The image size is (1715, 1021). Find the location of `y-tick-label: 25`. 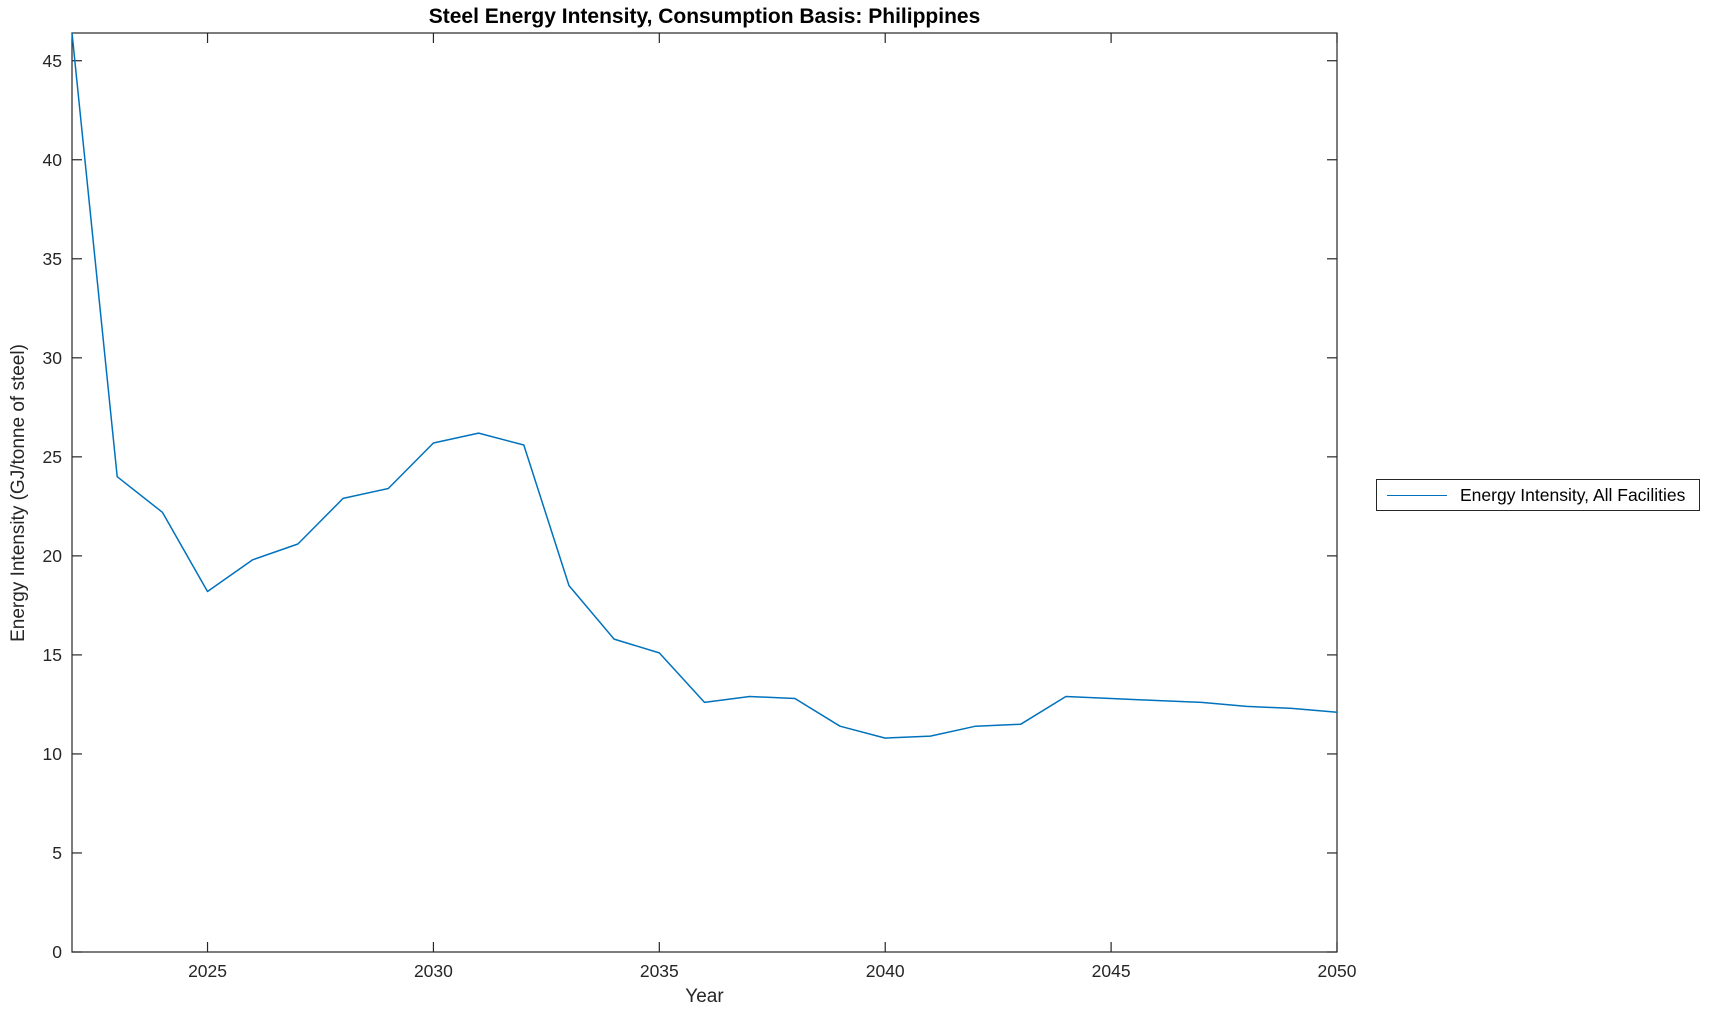

y-tick-label: 25 is located at coordinates (52, 456).